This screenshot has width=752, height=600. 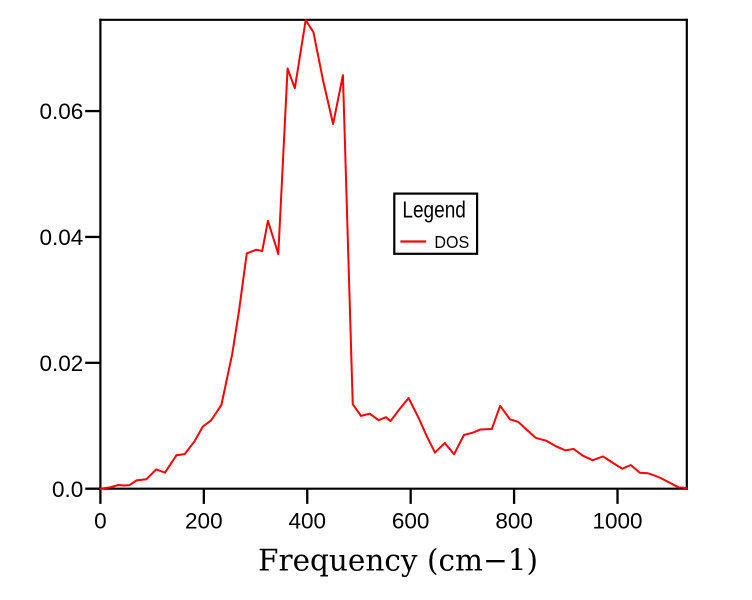 I want to click on y-axis-ticks: 0.0 0.02 0.04 0.06, so click(x=70, y=300).